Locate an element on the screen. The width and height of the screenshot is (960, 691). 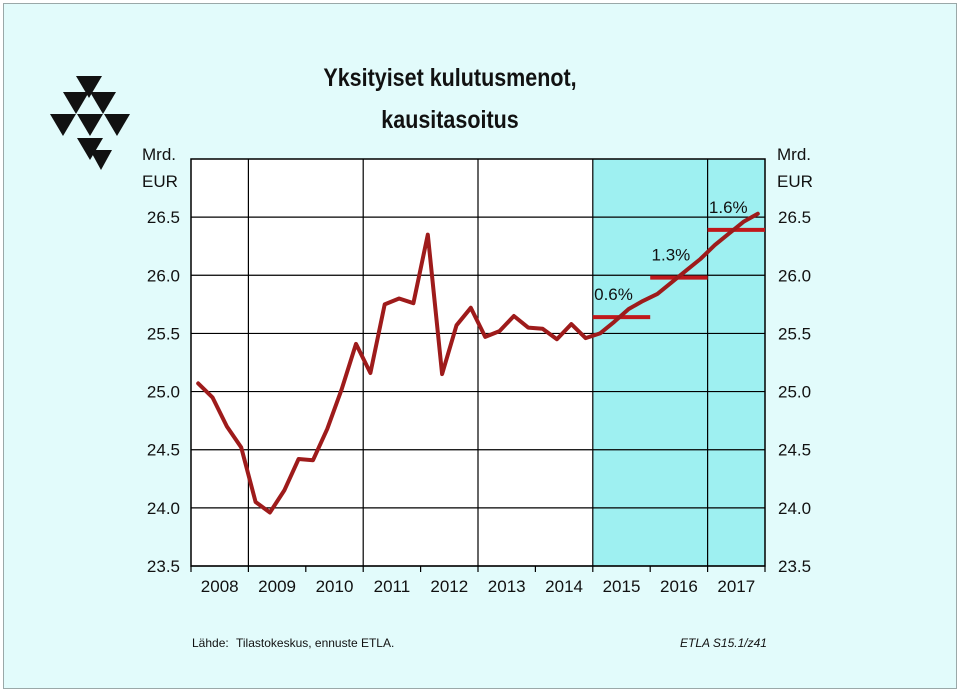
x-tick-label: 2012 is located at coordinates (449, 586).